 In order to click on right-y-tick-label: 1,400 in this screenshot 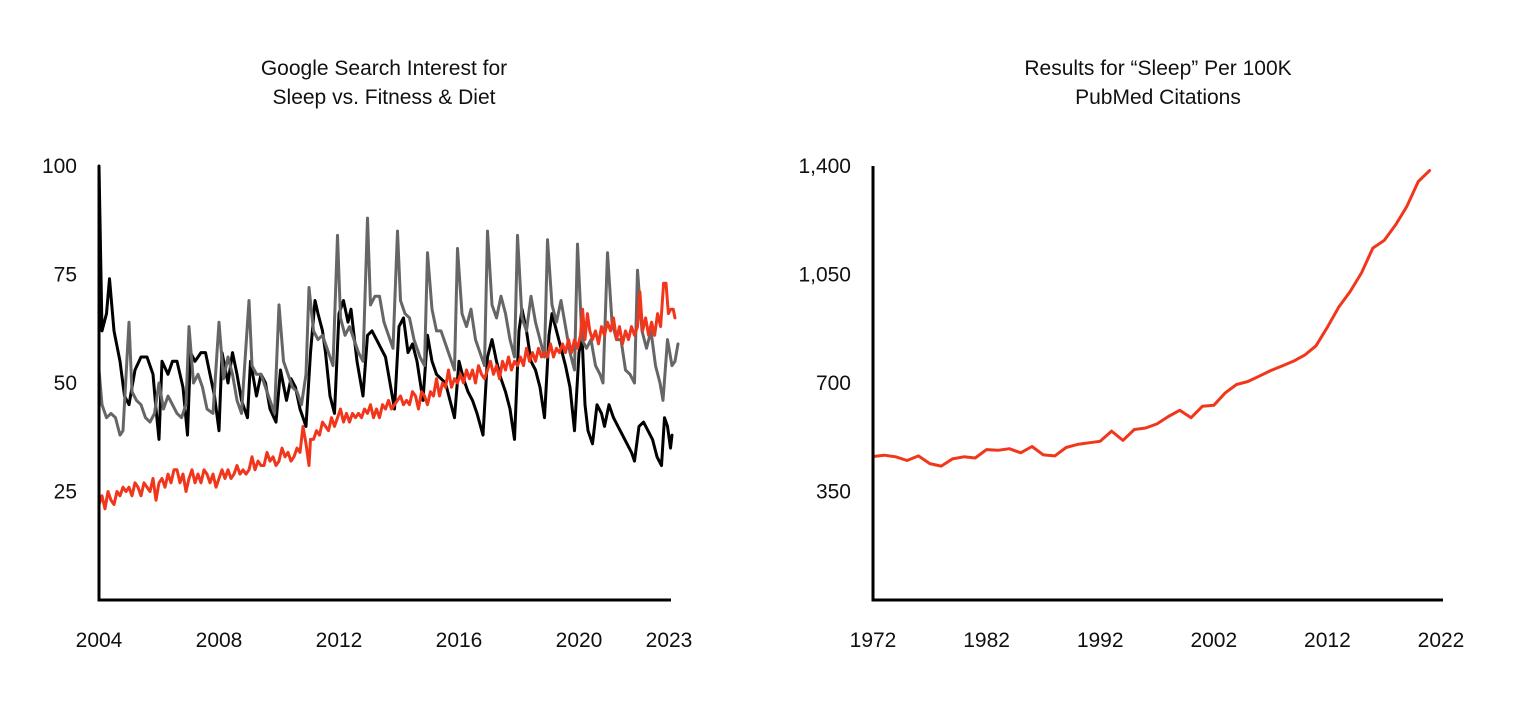, I will do `click(824, 166)`.